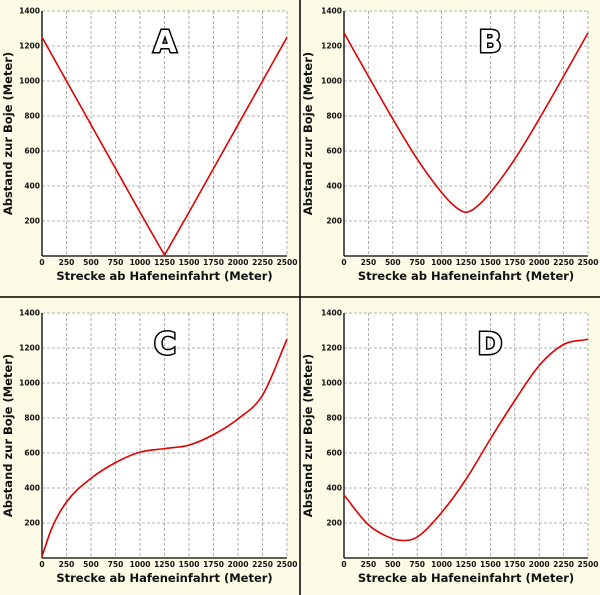  What do you see at coordinates (165, 344) in the screenshot?
I see `panel-label: C` at bounding box center [165, 344].